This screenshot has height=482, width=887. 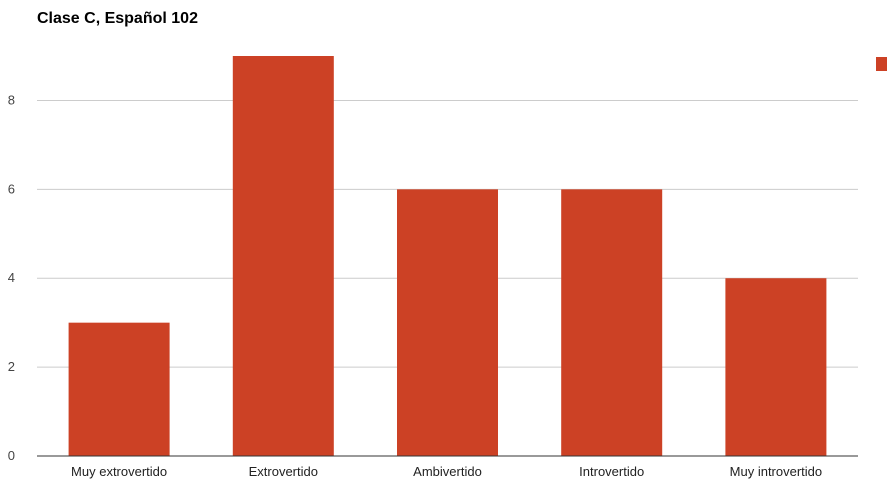 I want to click on x-category-label-extrovertido: Extrovertido, so click(x=283, y=471).